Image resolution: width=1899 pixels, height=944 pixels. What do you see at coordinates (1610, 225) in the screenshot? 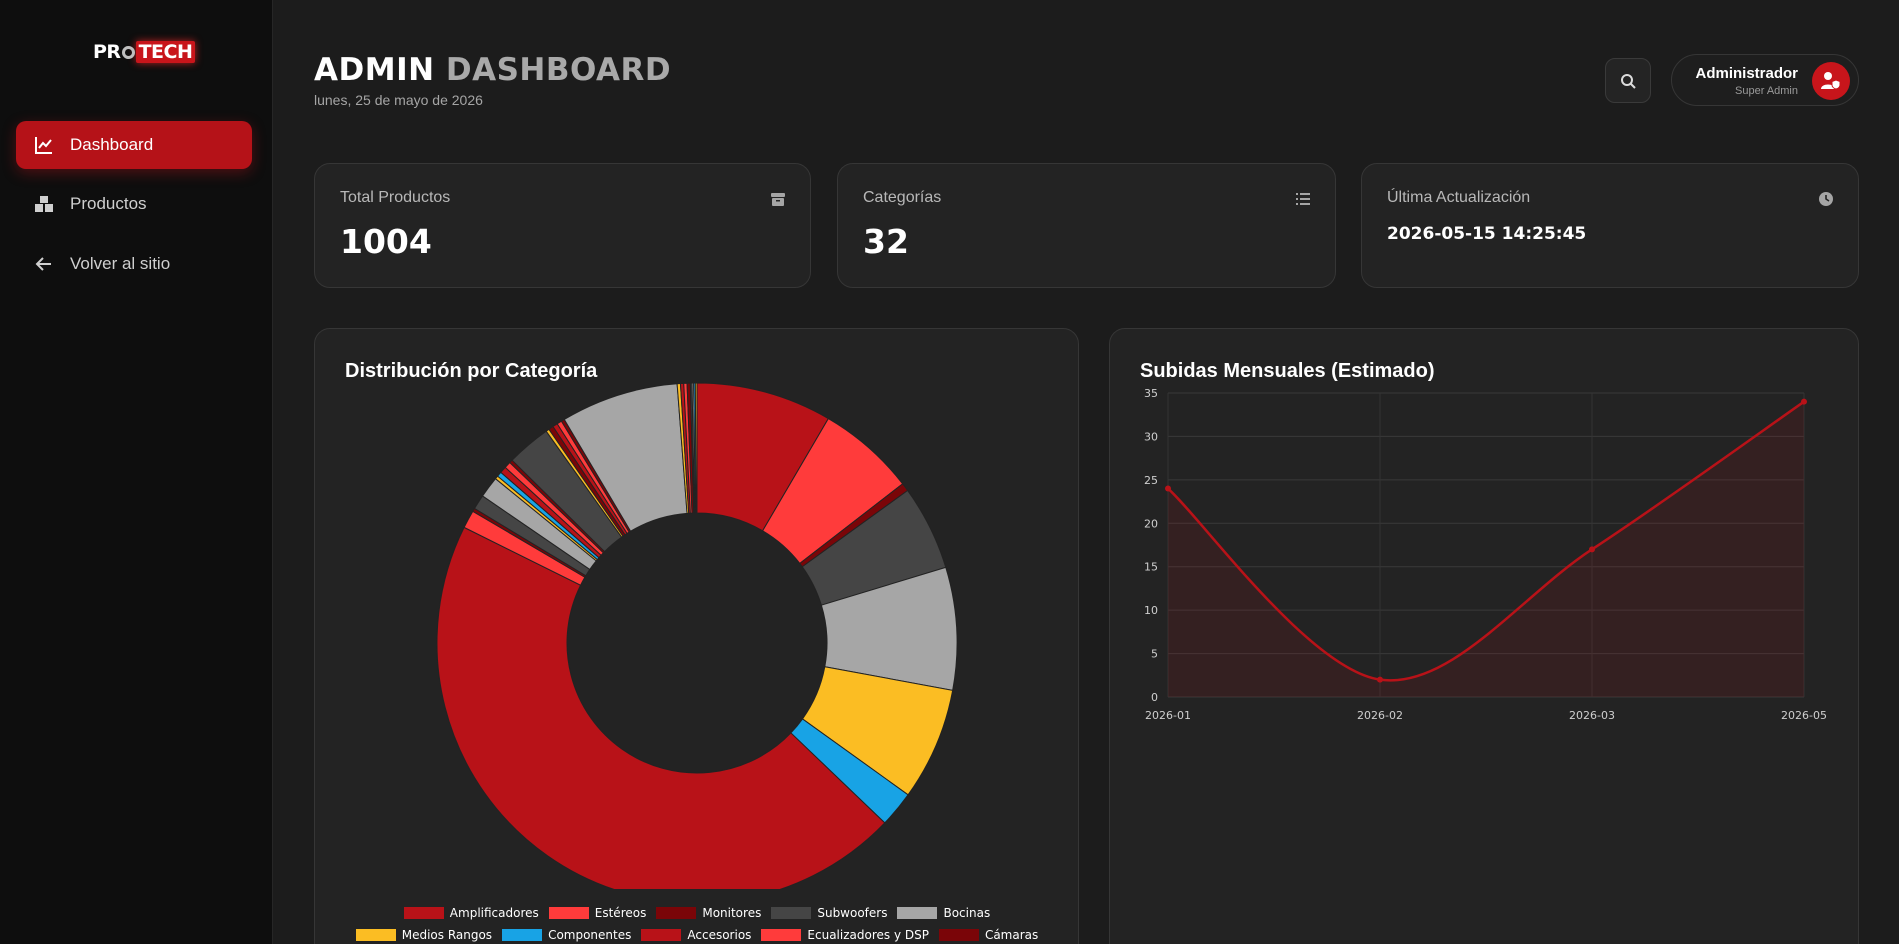
I see `stat-card-ultima-actualizacion: Última Actualización 2026-05-15 14:25:45` at bounding box center [1610, 225].